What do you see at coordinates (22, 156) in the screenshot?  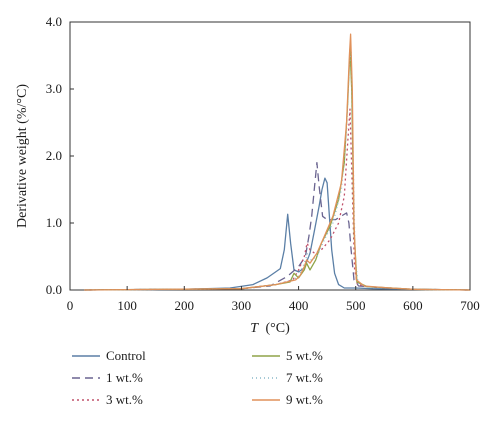 I see `y-axis-title: Derivative weight (%/°C)` at bounding box center [22, 156].